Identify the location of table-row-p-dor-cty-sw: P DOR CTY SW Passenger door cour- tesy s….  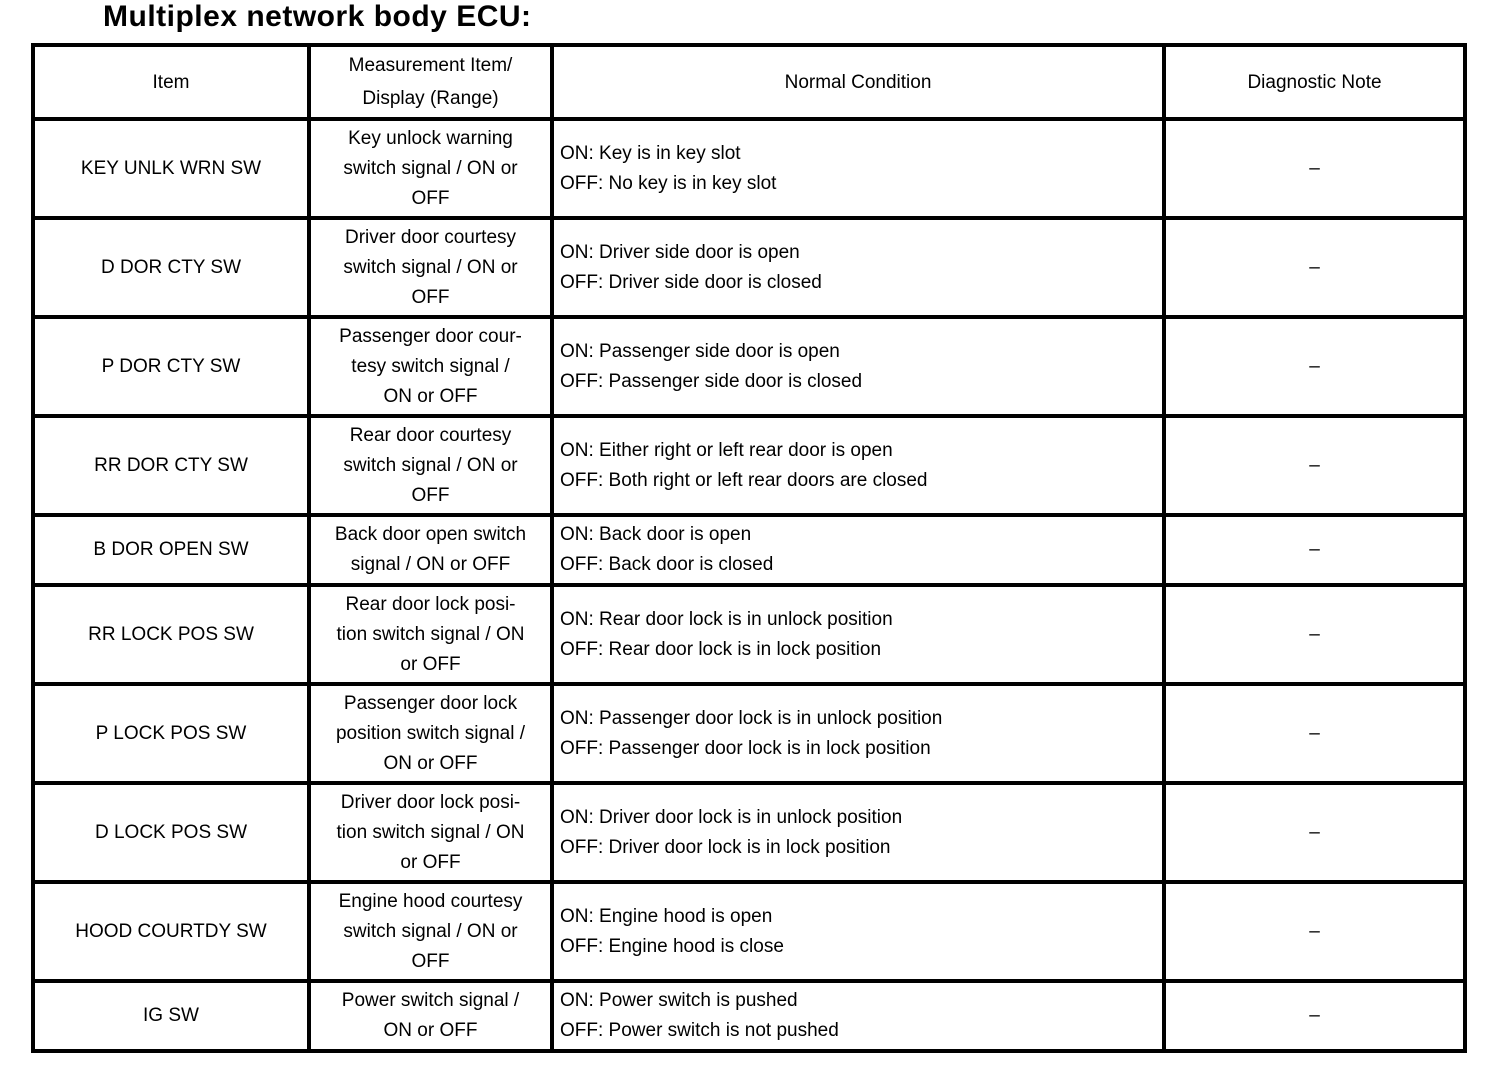
(749, 366).